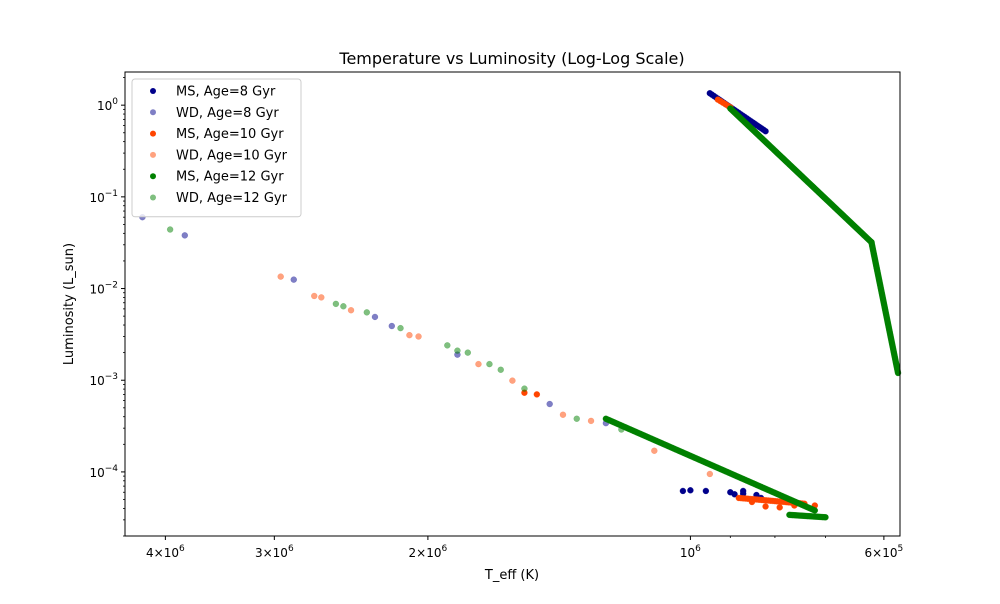 The height and width of the screenshot is (604, 1000). I want to click on legend-box, so click(216, 148).